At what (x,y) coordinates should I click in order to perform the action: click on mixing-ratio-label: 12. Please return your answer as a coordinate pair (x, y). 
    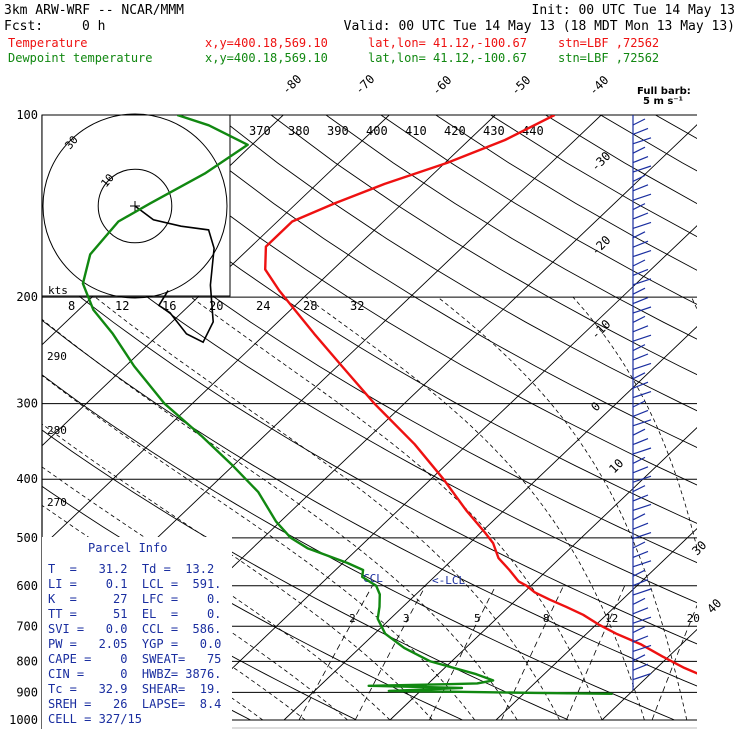
    Looking at the image, I should click on (611, 618).